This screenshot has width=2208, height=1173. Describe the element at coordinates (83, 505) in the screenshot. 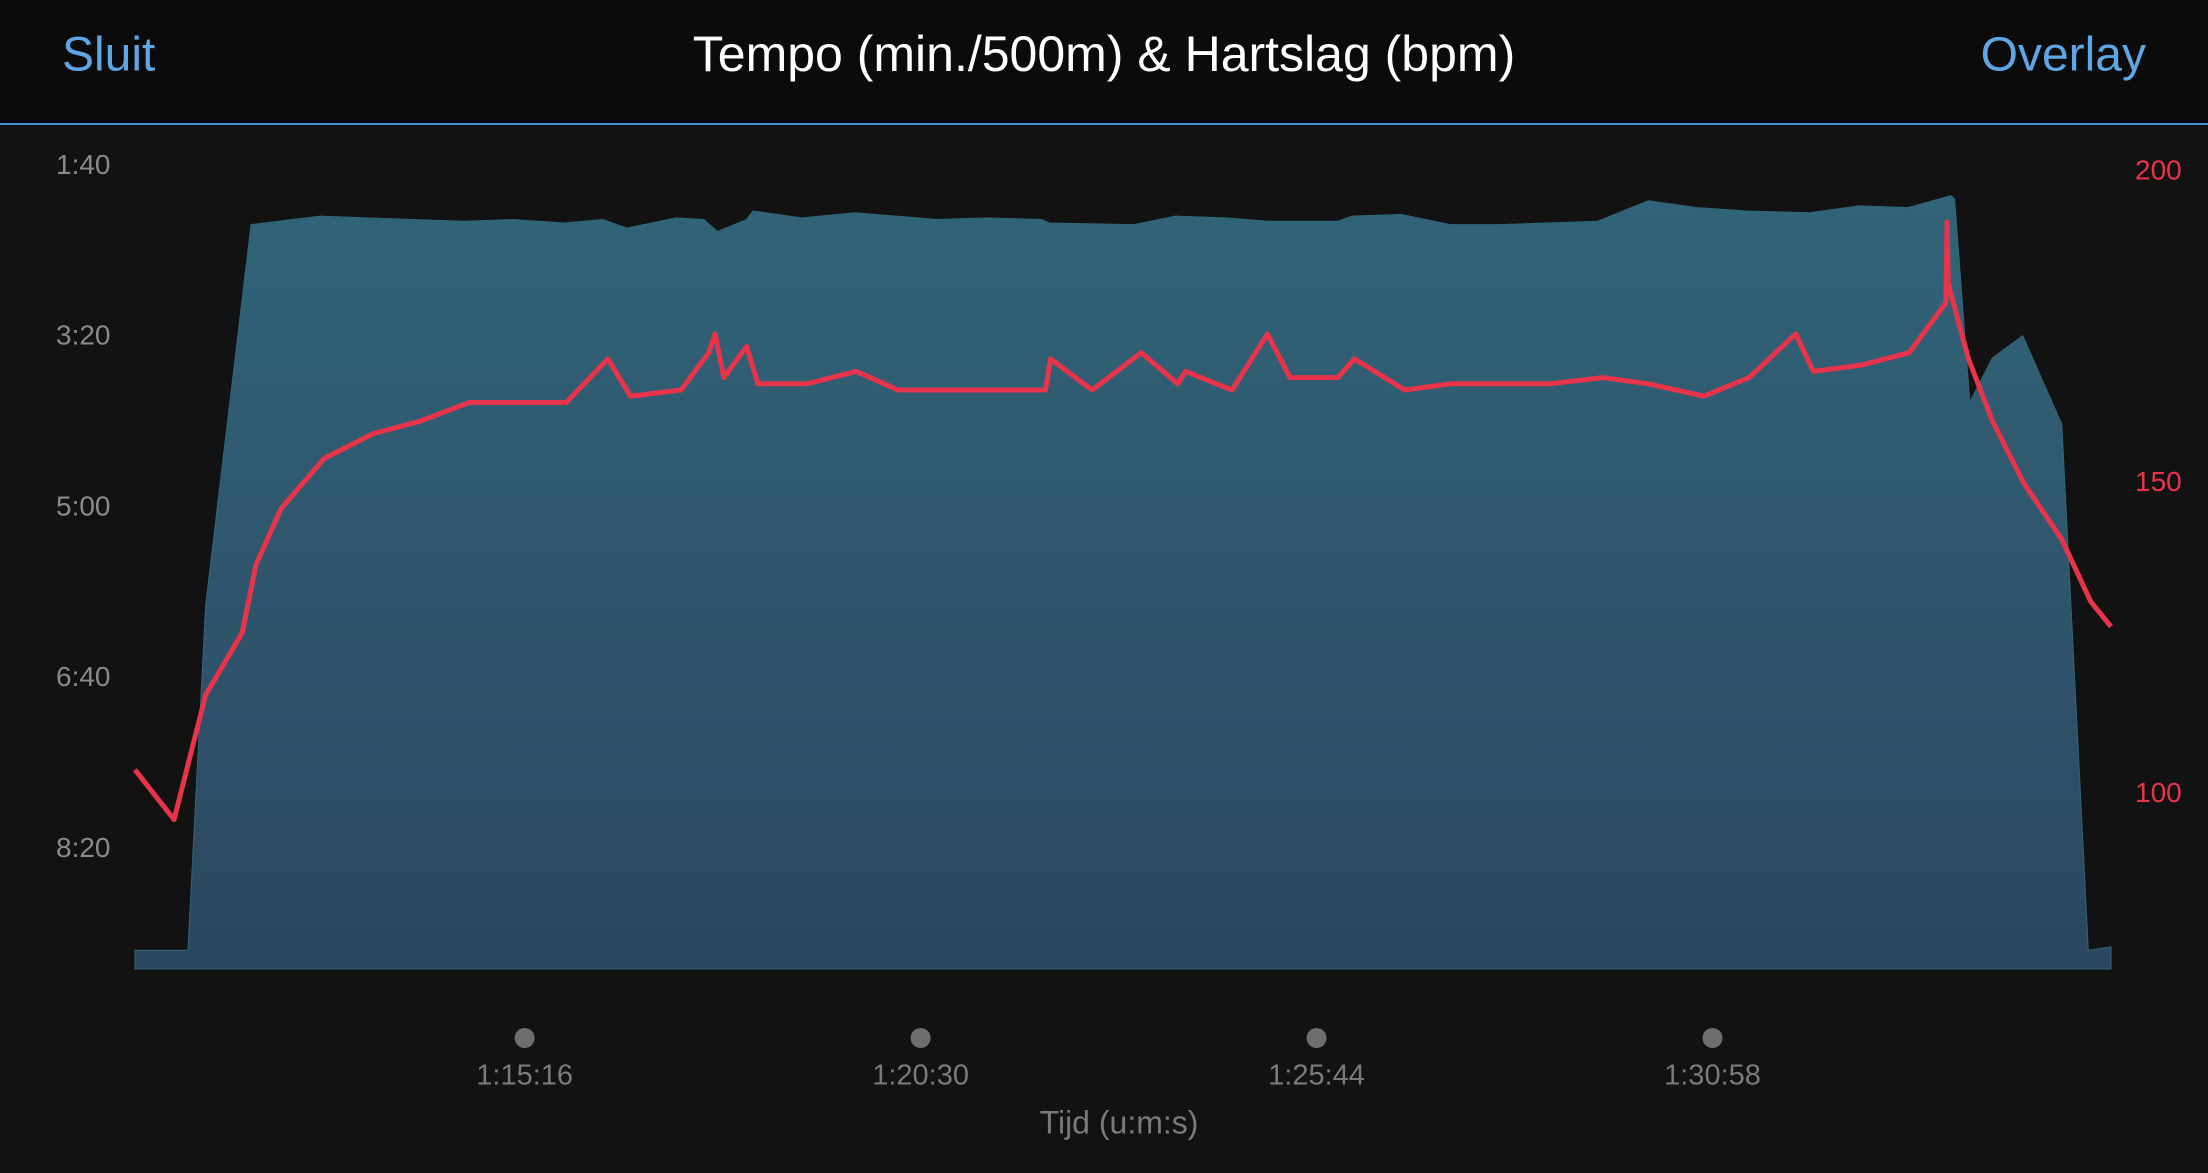

I see `y-tick-label: 5:00` at that location.